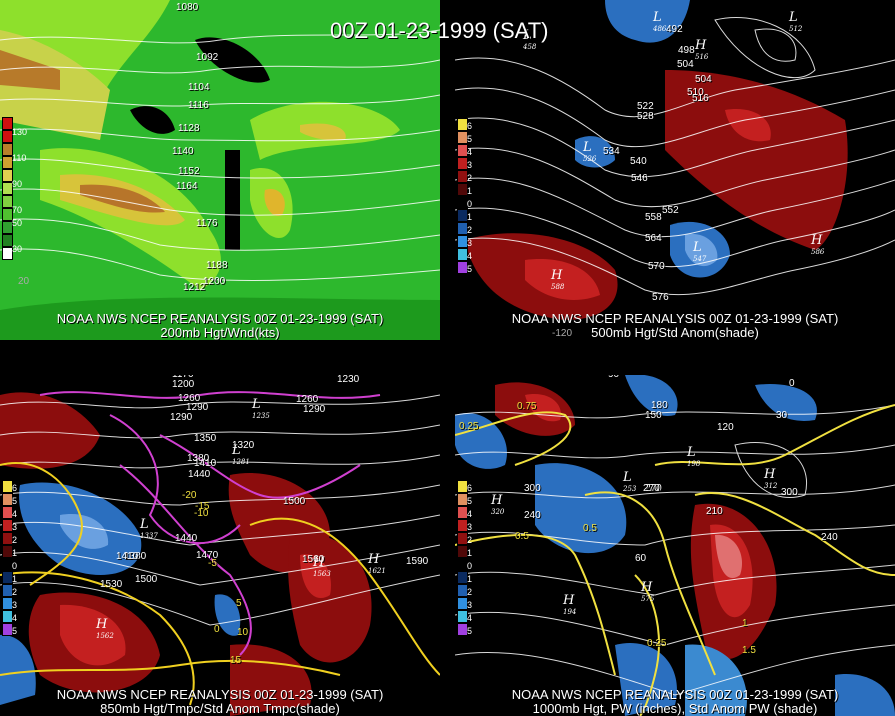  I want to click on contour-label: 1116, so click(198, 105).